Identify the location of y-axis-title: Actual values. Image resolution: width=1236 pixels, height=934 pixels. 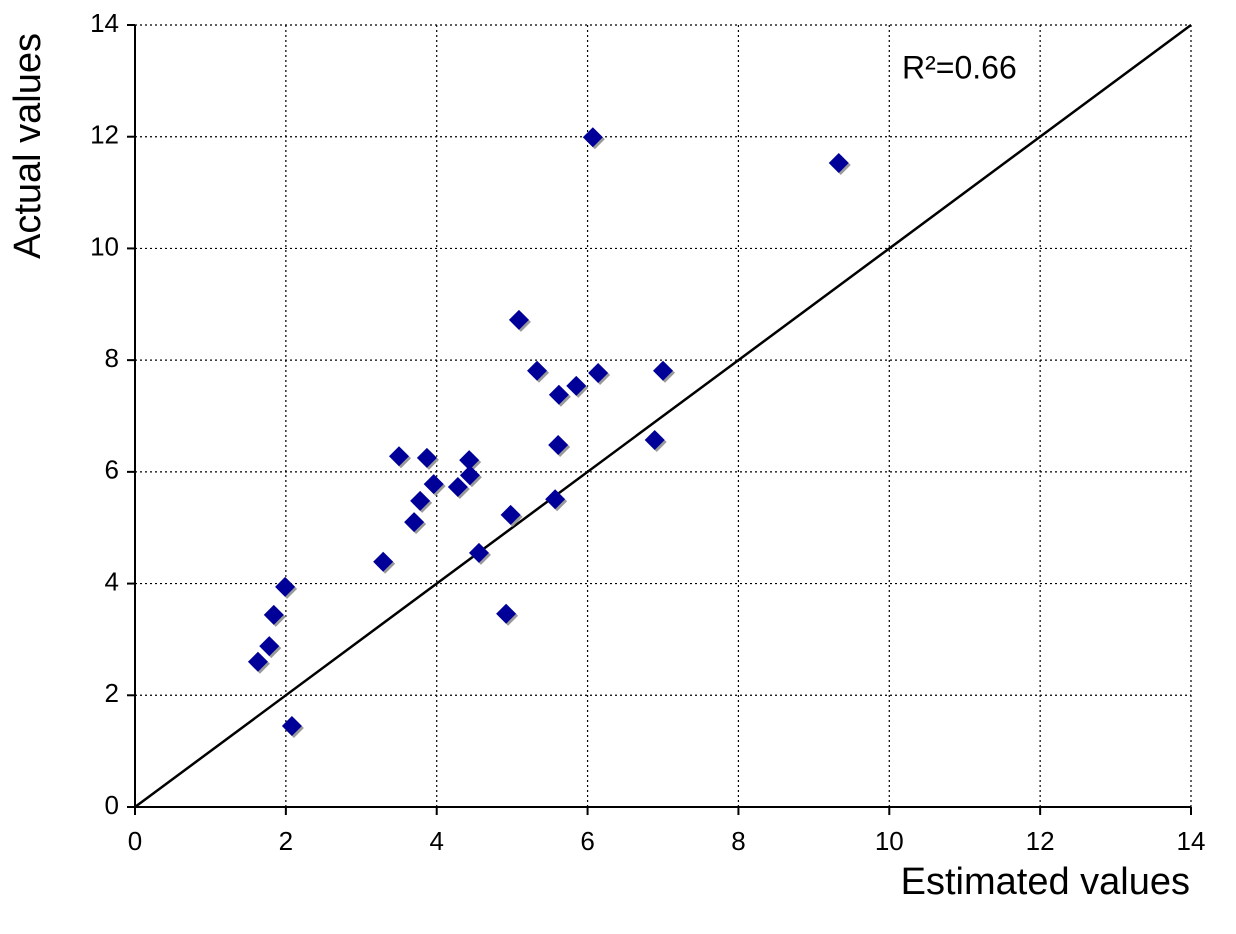
(28, 146).